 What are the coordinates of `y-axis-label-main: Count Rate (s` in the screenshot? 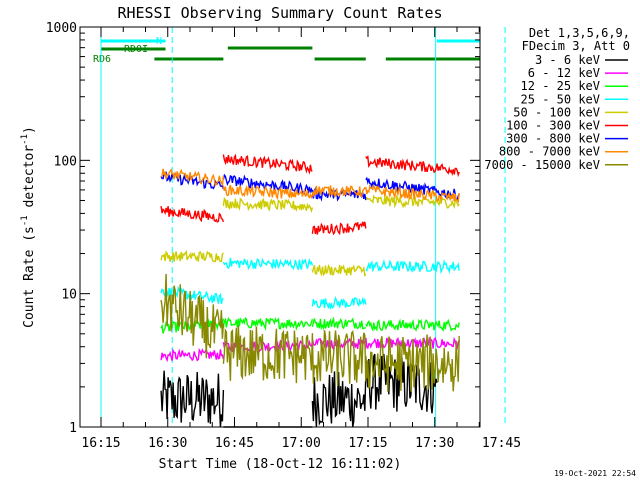 It's located at (29, 277).